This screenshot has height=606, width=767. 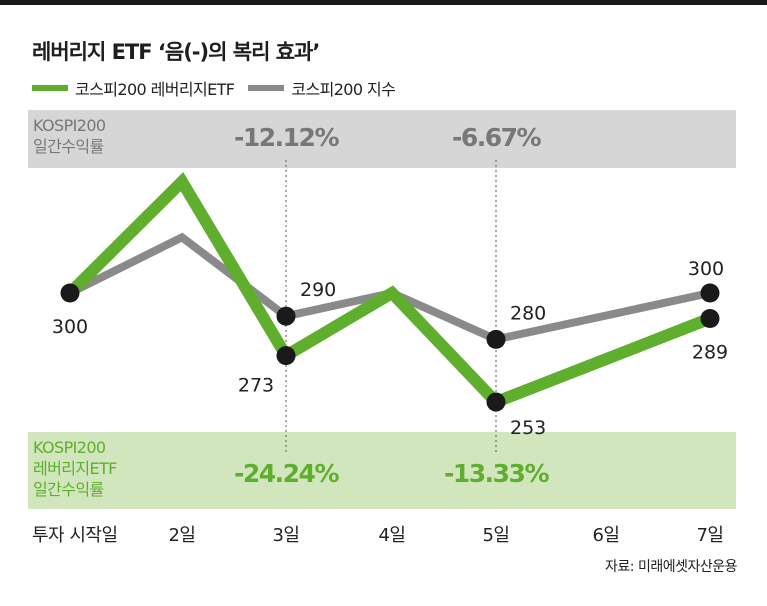 What do you see at coordinates (181, 535) in the screenshot?
I see `x-tick-label: 2일` at bounding box center [181, 535].